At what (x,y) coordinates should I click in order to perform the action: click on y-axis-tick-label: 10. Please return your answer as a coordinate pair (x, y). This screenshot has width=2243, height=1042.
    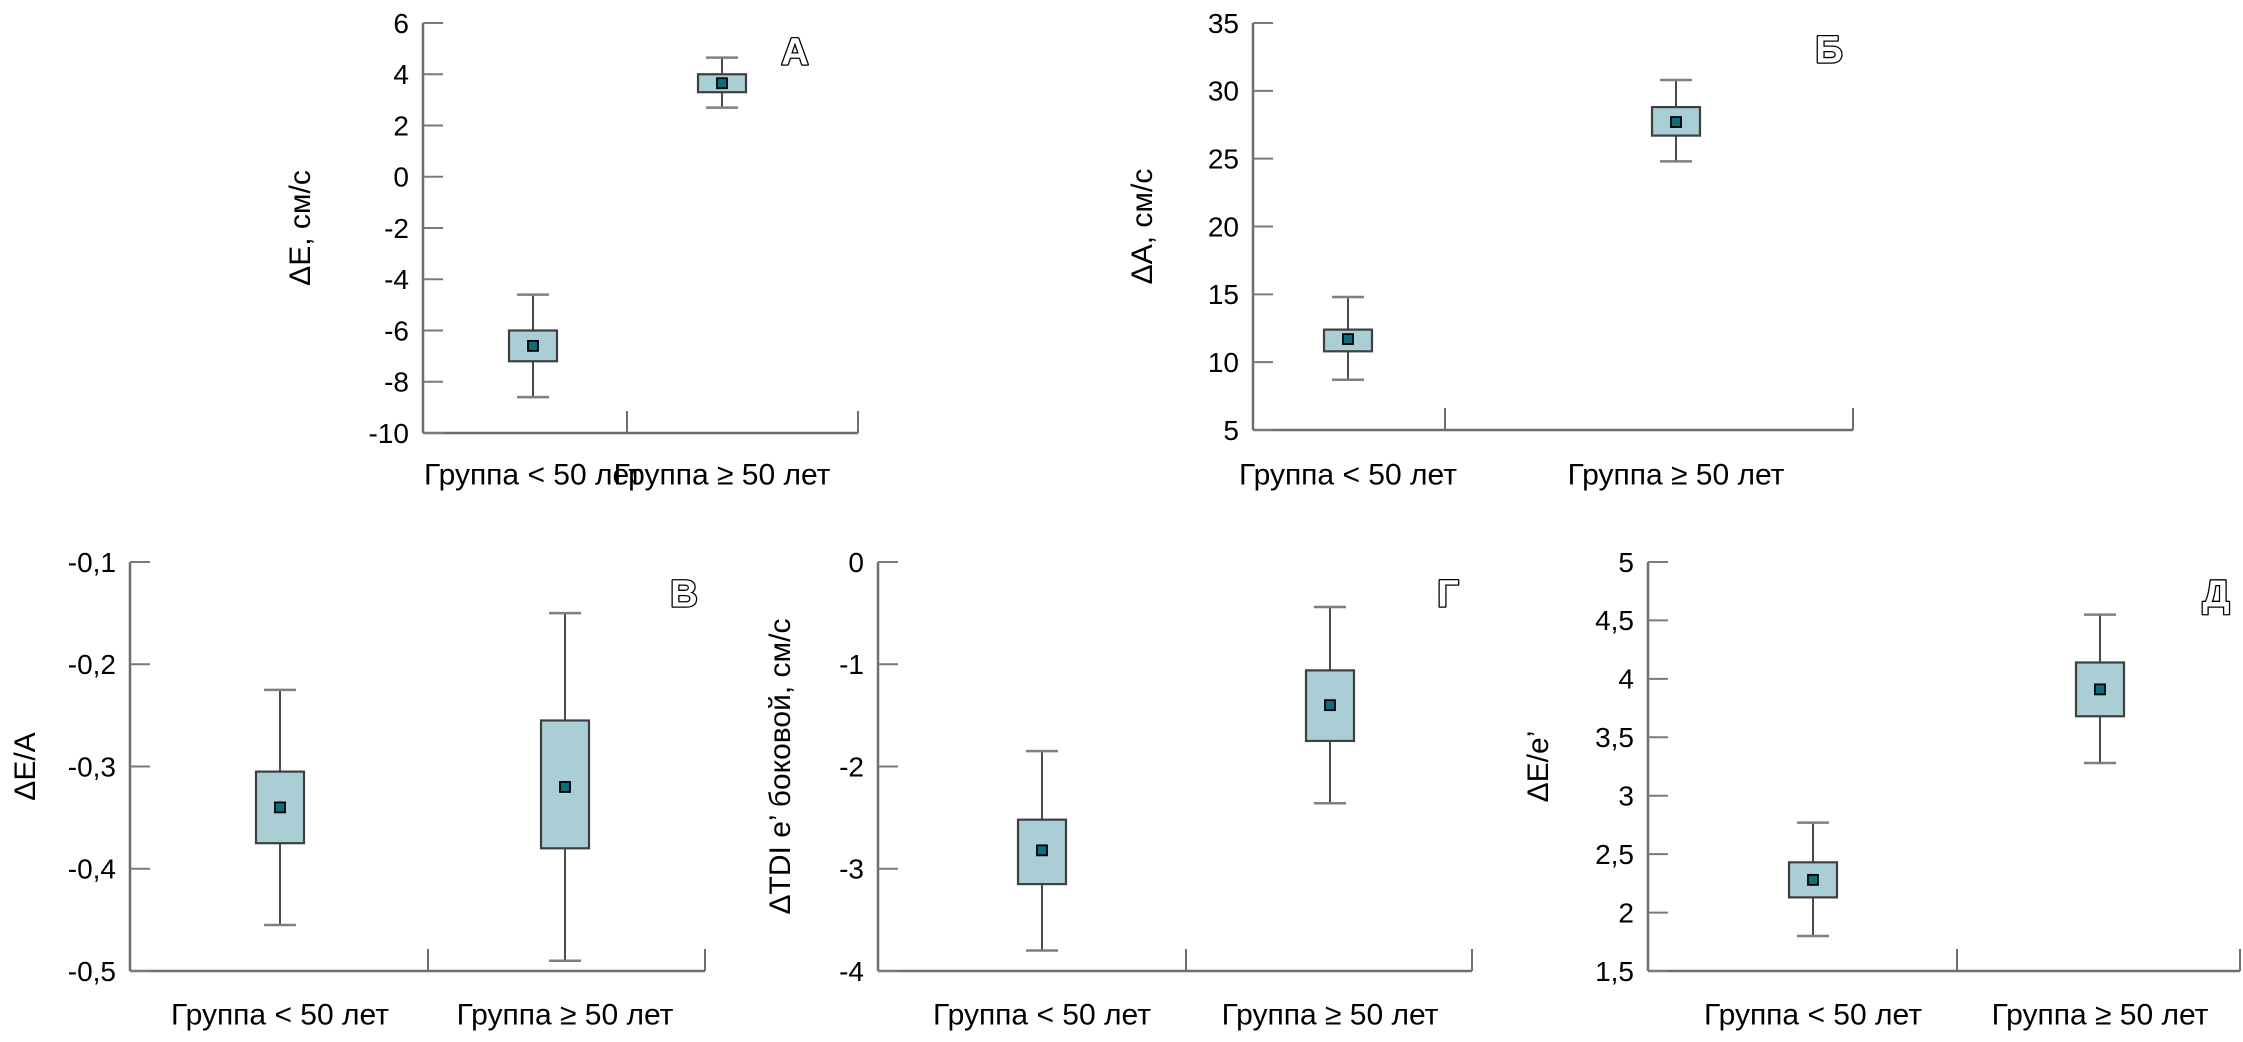
    Looking at the image, I should click on (1223, 362).